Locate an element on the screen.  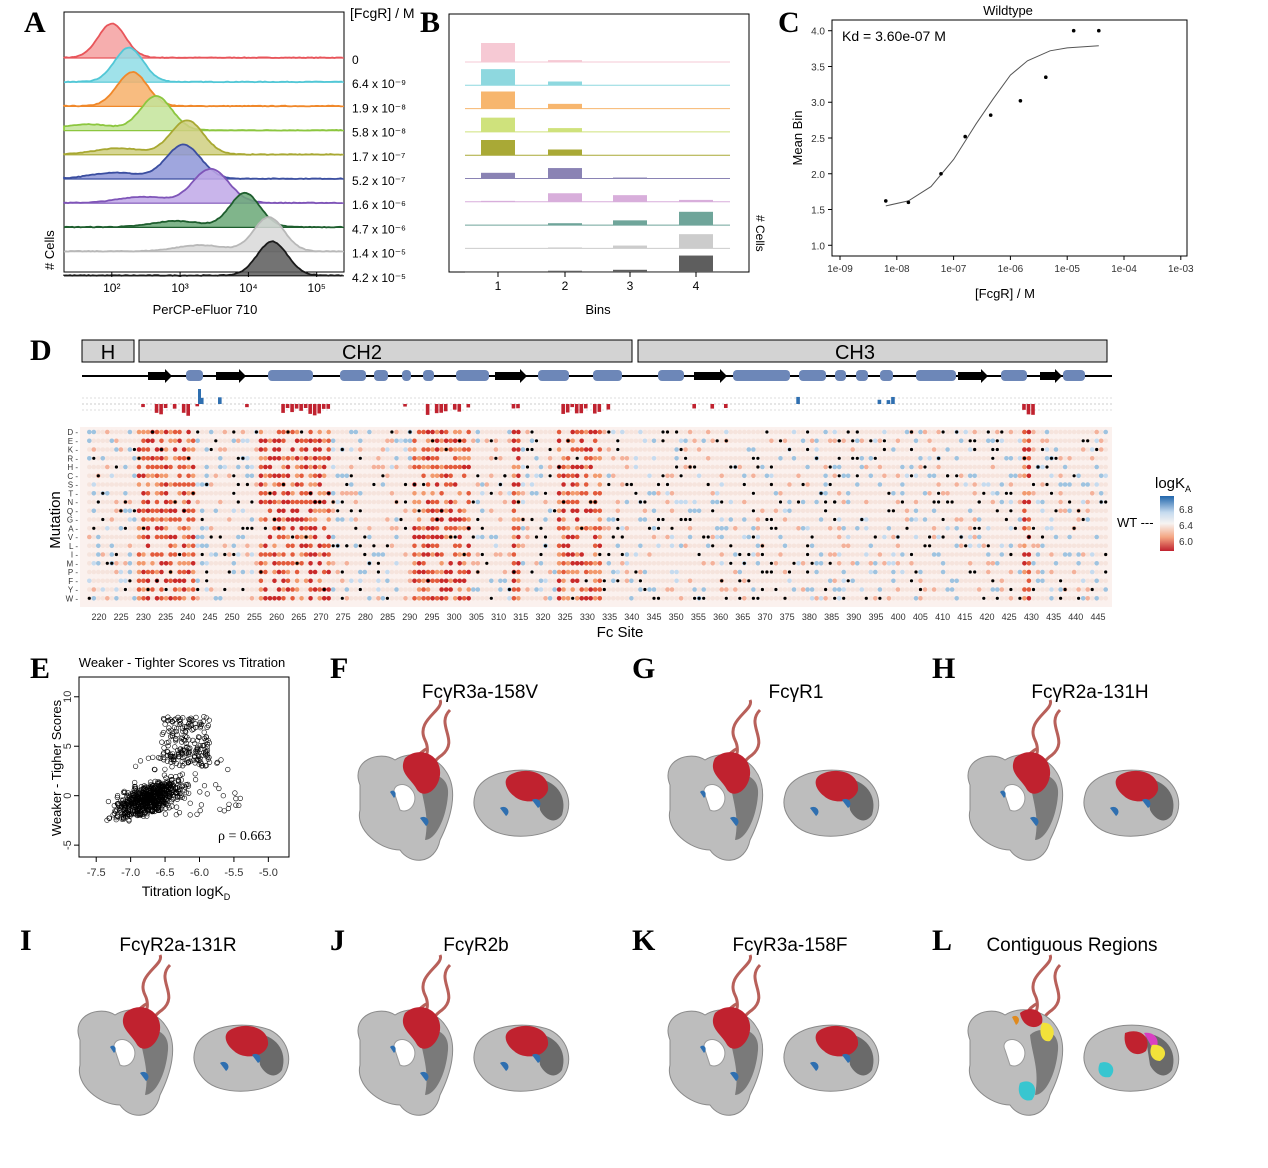
x-tick-label: 10³ is located at coordinates (179, 288).